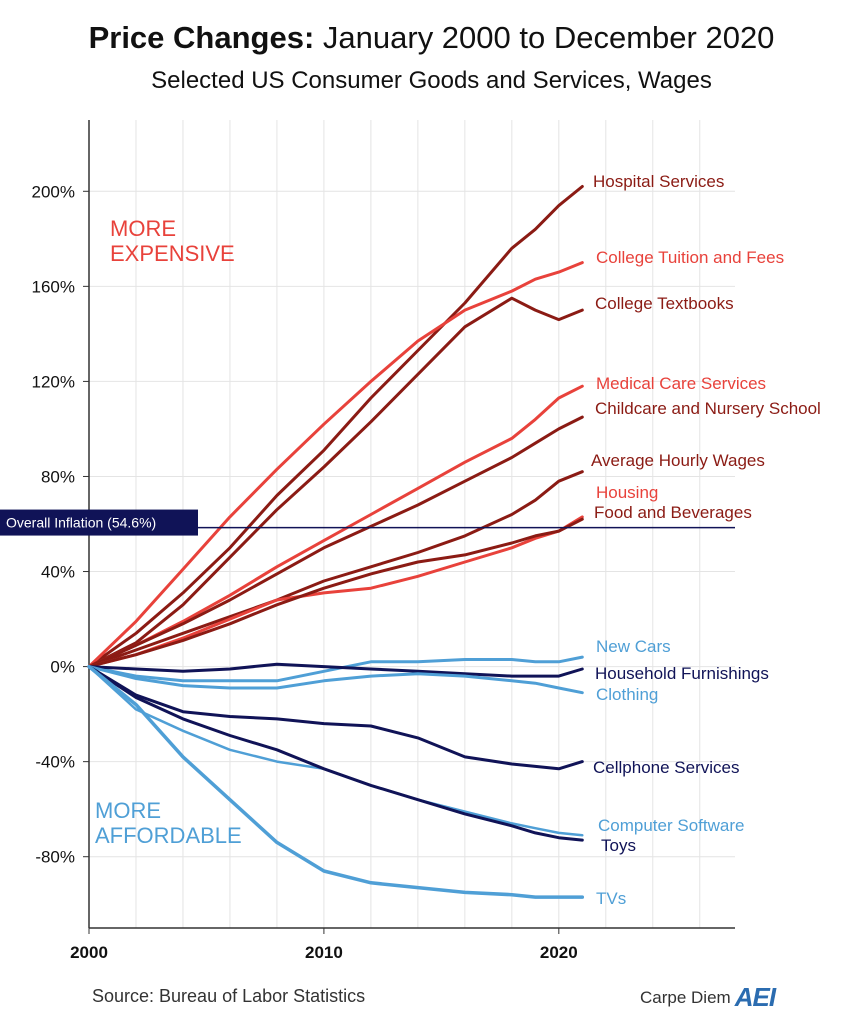 This screenshot has width=863, height=1024. Describe the element at coordinates (690, 257) in the screenshot. I see `series-label-college-tuition-and-fees: College Tuition and Fees` at that location.